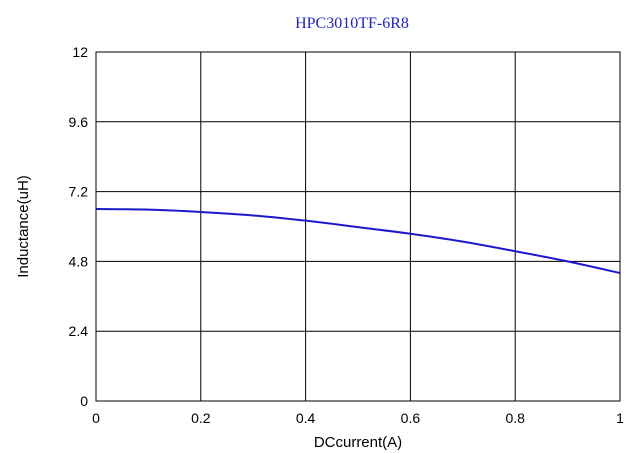 The height and width of the screenshot is (453, 626). I want to click on x-tick-label: 1, so click(620, 418).